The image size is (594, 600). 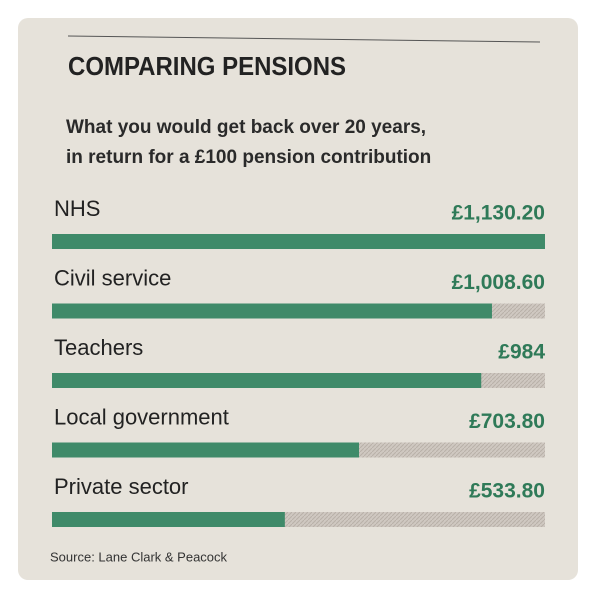 What do you see at coordinates (98, 347) in the screenshot?
I see `category-label: Teachers` at bounding box center [98, 347].